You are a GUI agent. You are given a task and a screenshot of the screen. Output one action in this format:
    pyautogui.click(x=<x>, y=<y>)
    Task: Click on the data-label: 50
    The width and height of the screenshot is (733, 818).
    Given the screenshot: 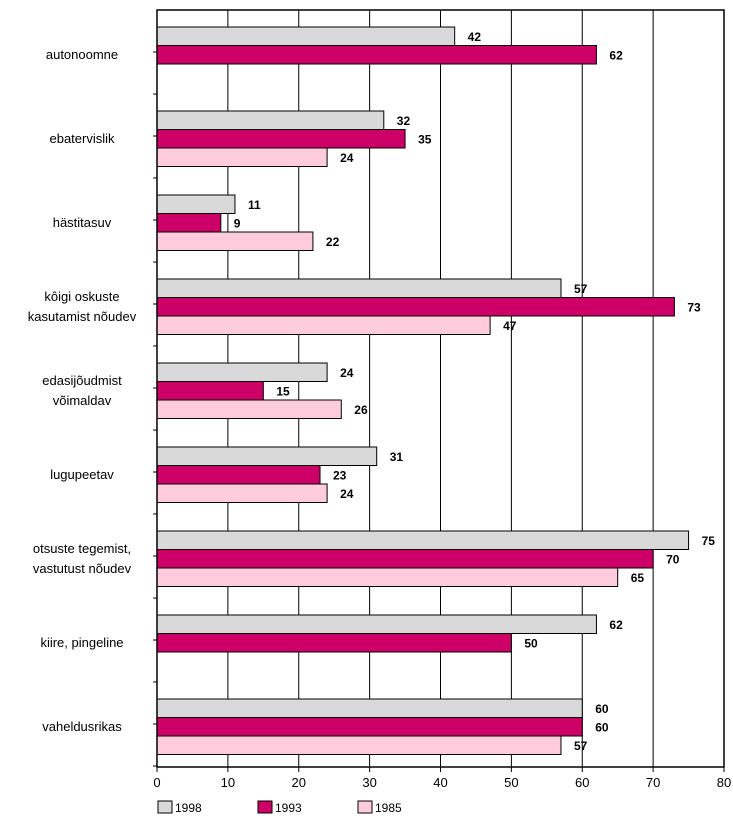 What is the action you would take?
    pyautogui.click(x=531, y=643)
    